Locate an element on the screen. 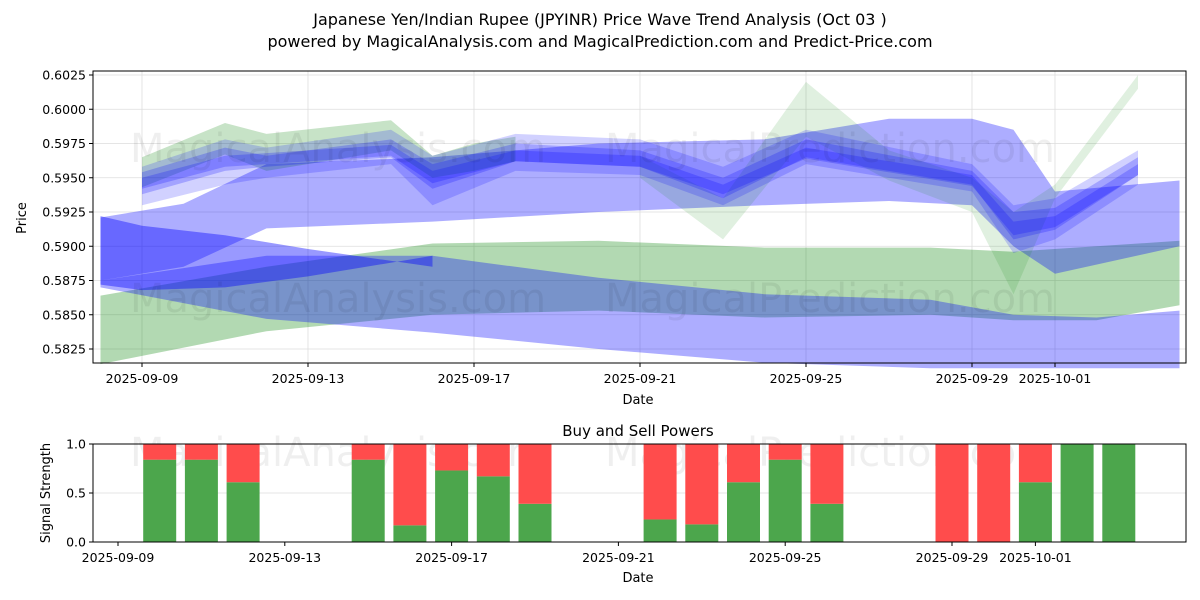  watermark-top-left: MagicalAnalysis.com is located at coordinates (338, 149).